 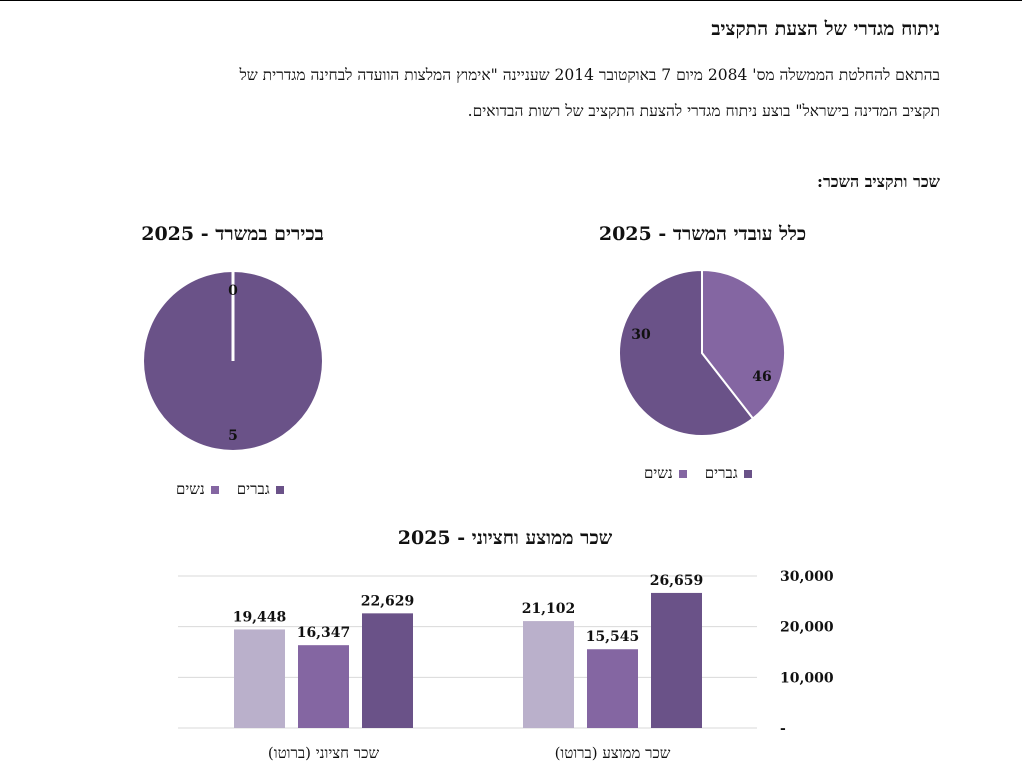 I want to click on pie1-data-label-0: 46, so click(x=761, y=377).